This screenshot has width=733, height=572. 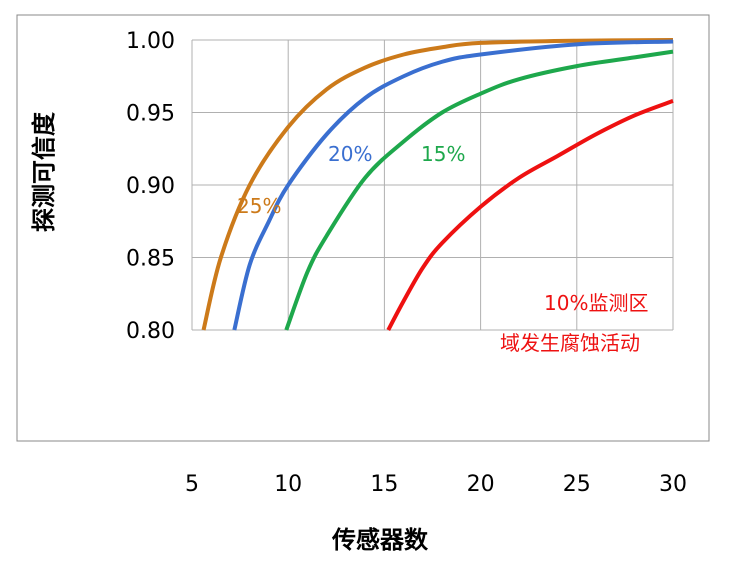 I want to click on series-label-15: 15%, so click(x=443, y=154).